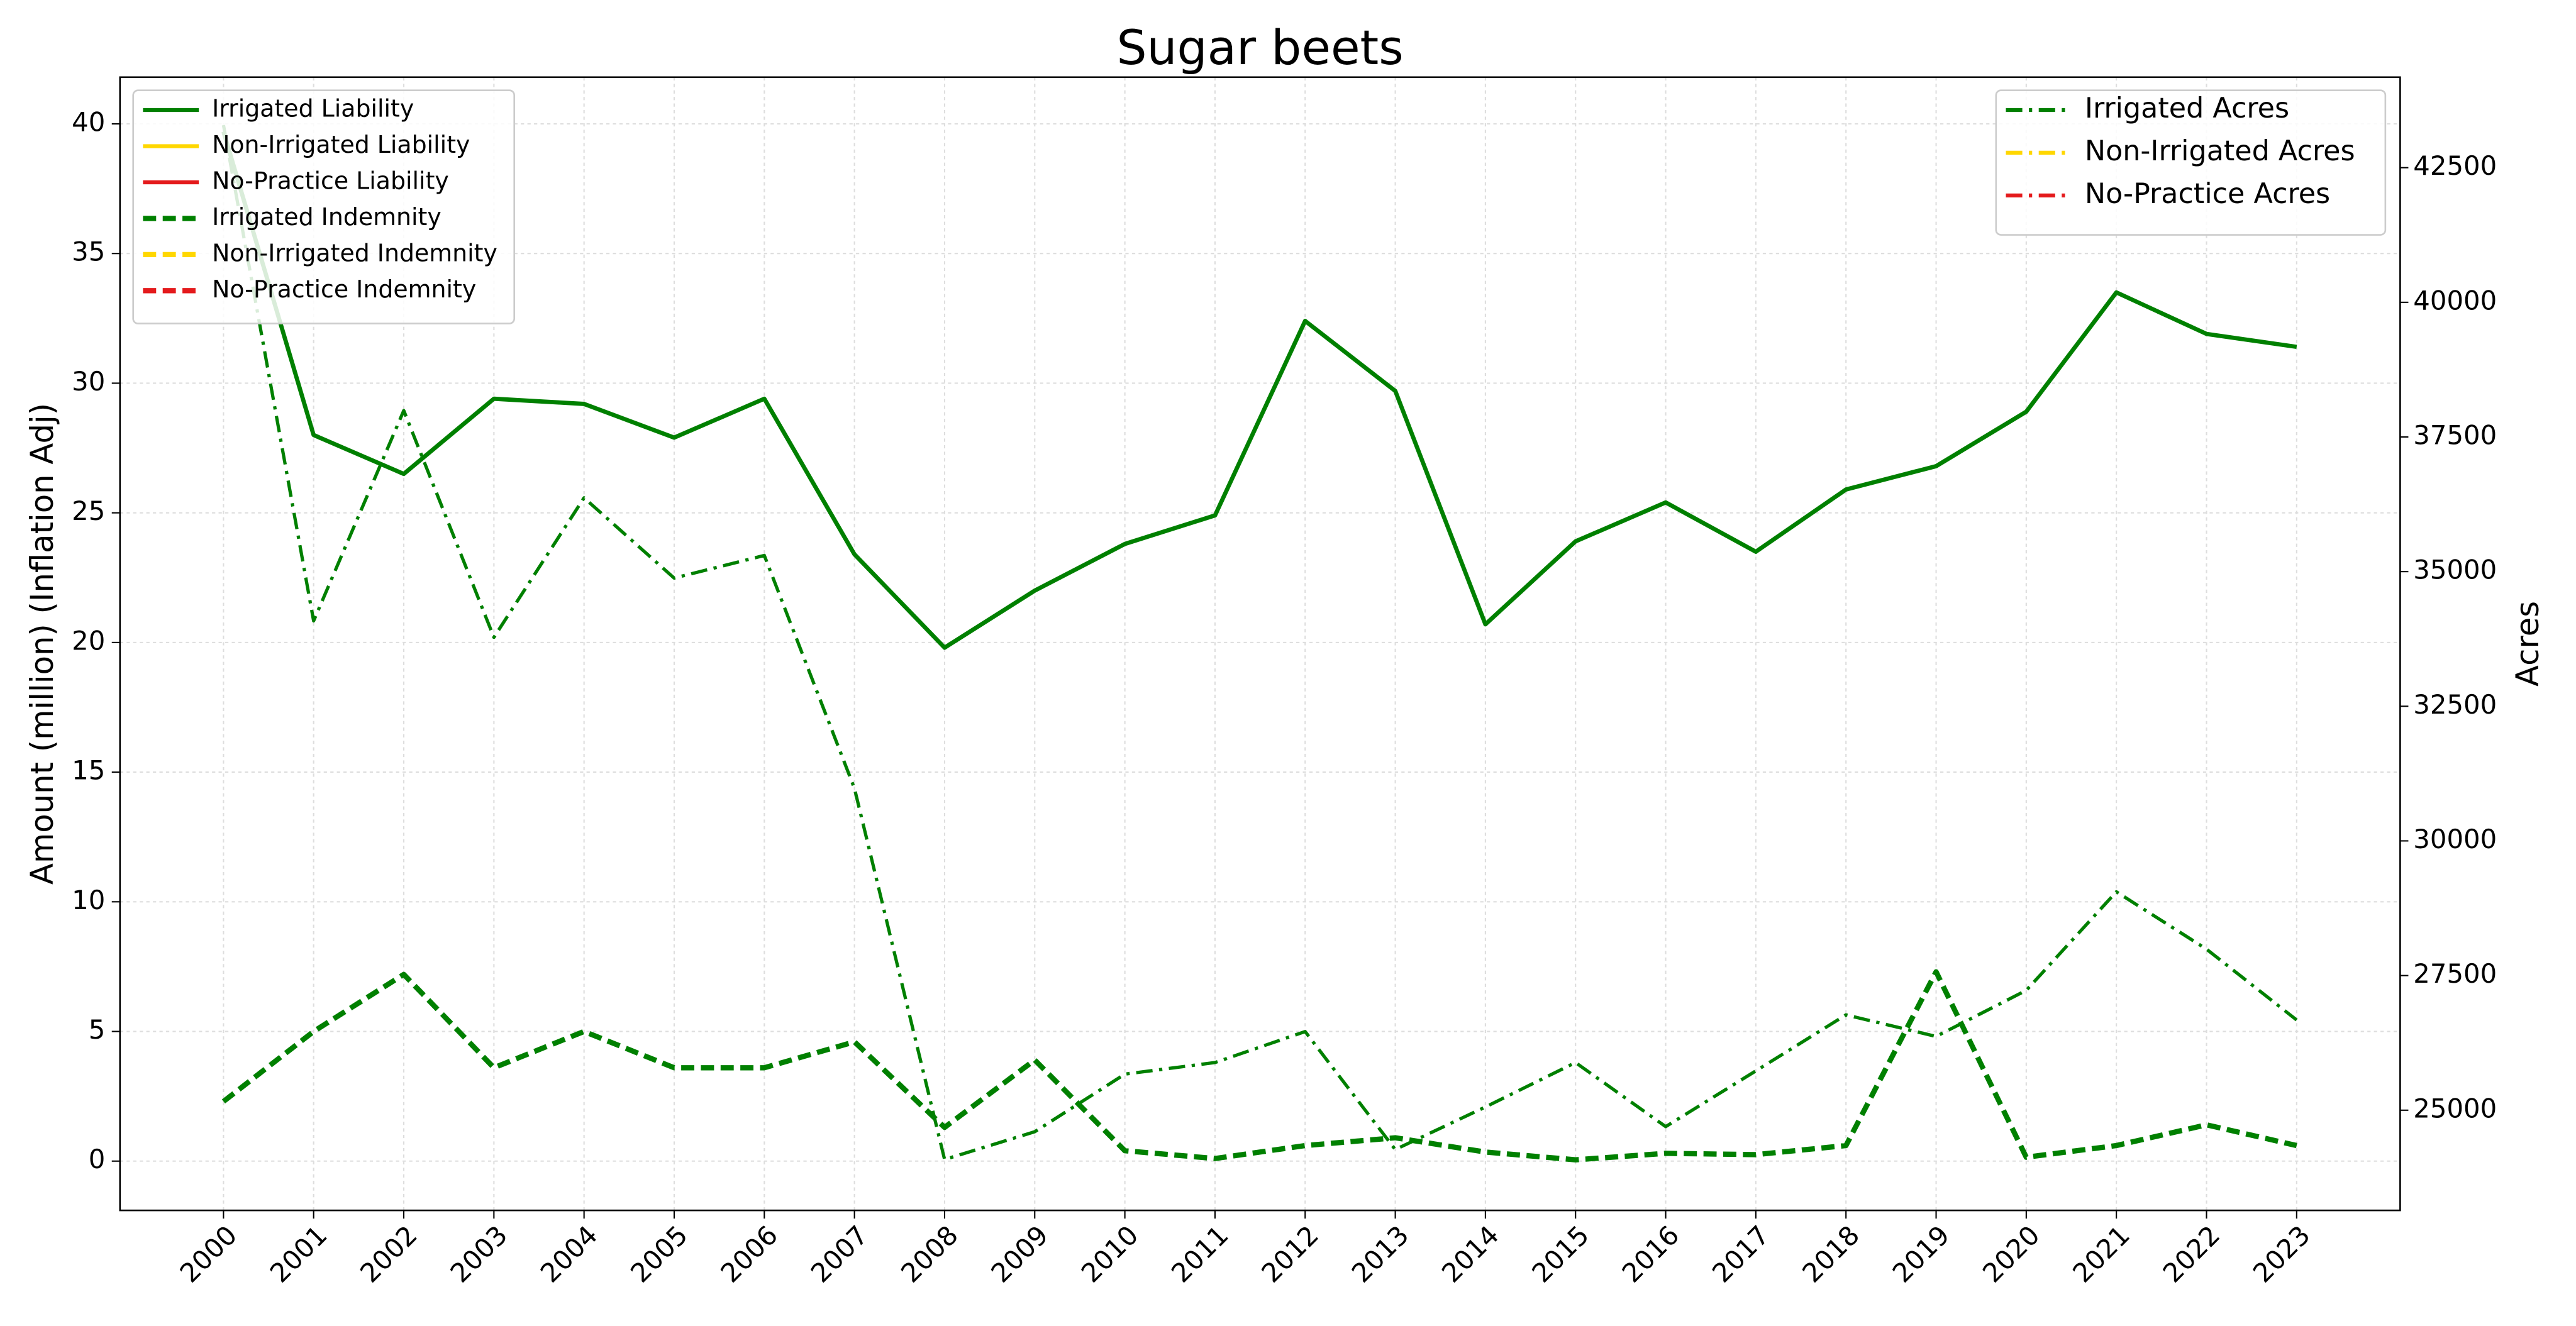  I want to click on y-tick-label: 0, so click(97, 1159).